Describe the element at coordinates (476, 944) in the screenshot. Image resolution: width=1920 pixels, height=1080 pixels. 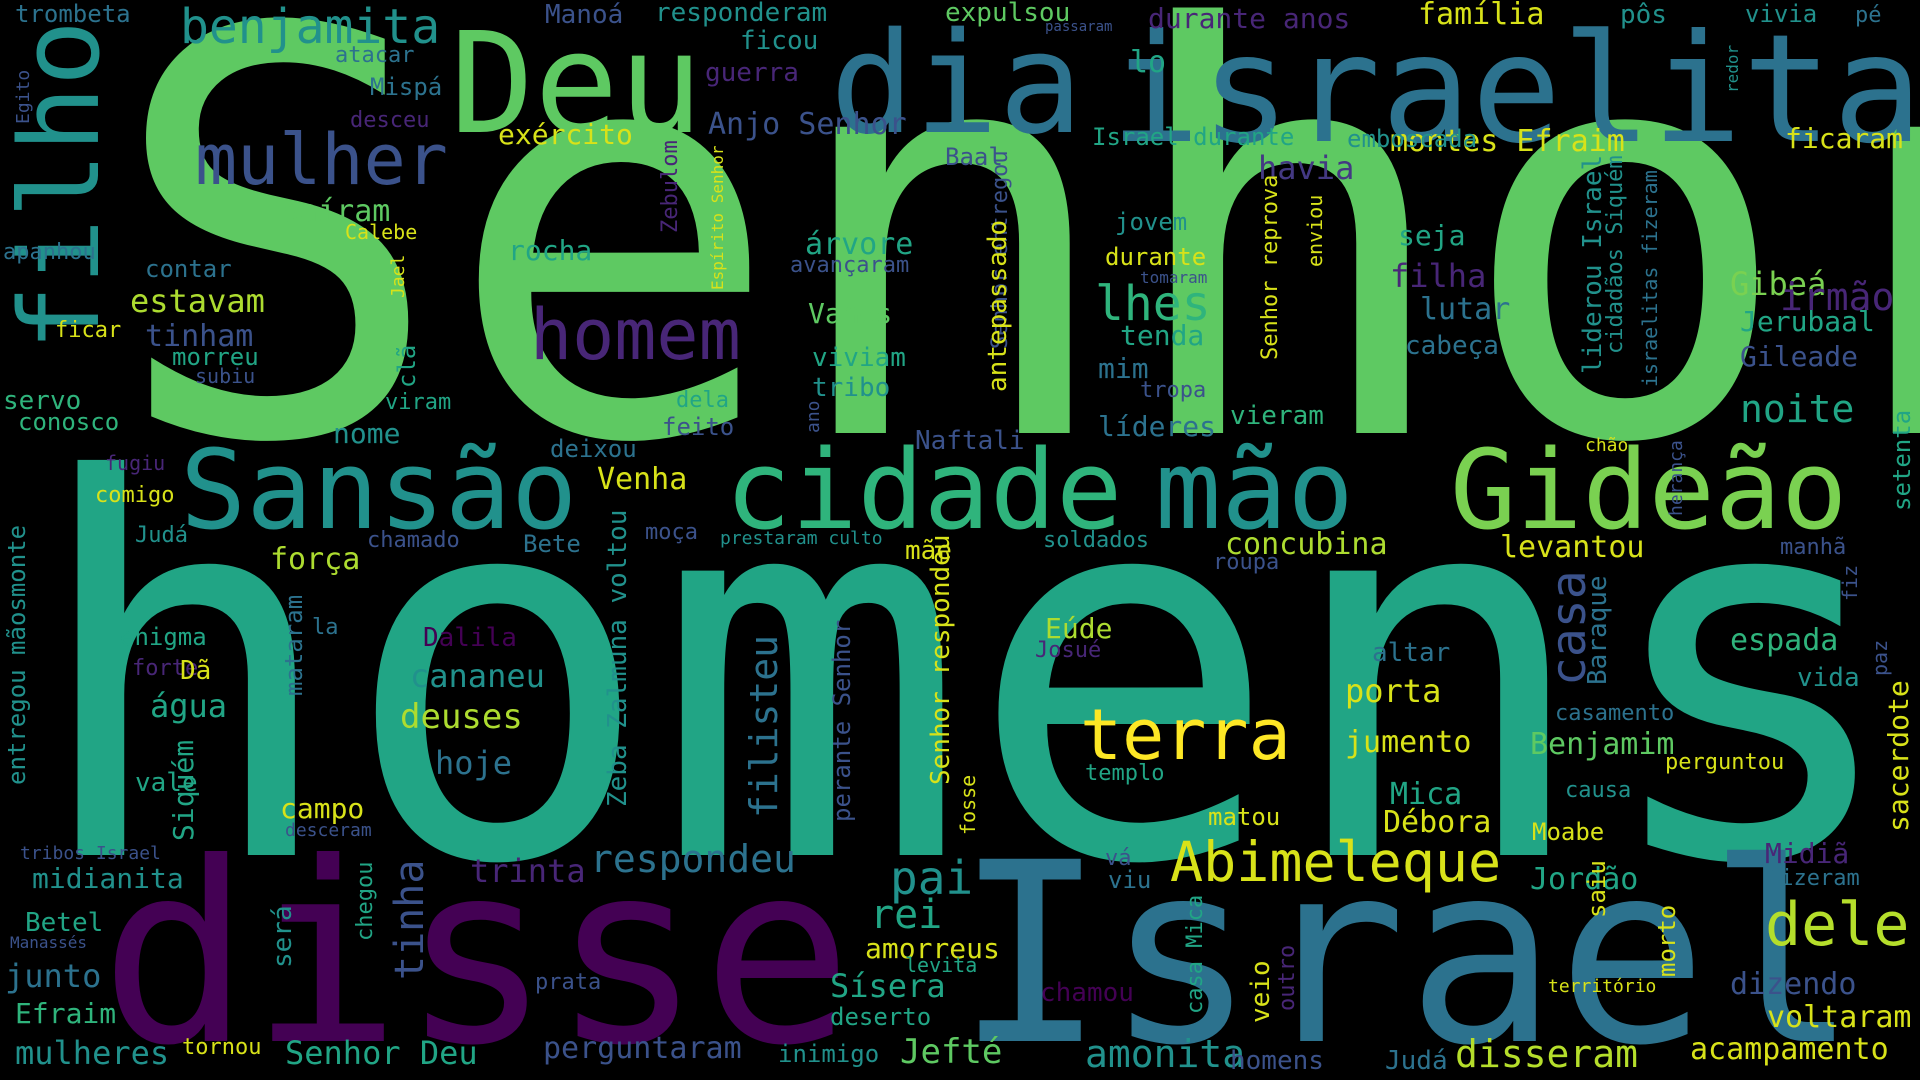
I see `cloud-word: disse` at that location.